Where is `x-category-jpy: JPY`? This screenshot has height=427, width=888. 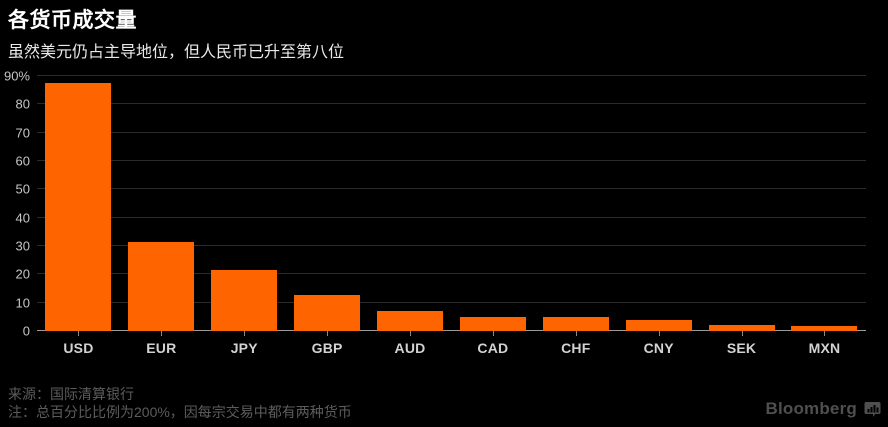
x-category-jpy: JPY is located at coordinates (244, 343).